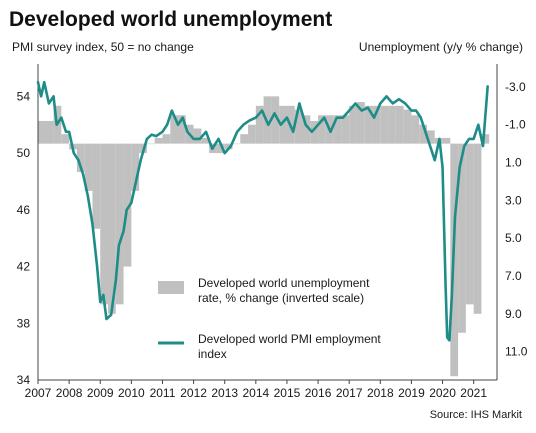 This screenshot has height=433, width=536. What do you see at coordinates (100, 393) in the screenshot?
I see `x-tick-label: 2009` at bounding box center [100, 393].